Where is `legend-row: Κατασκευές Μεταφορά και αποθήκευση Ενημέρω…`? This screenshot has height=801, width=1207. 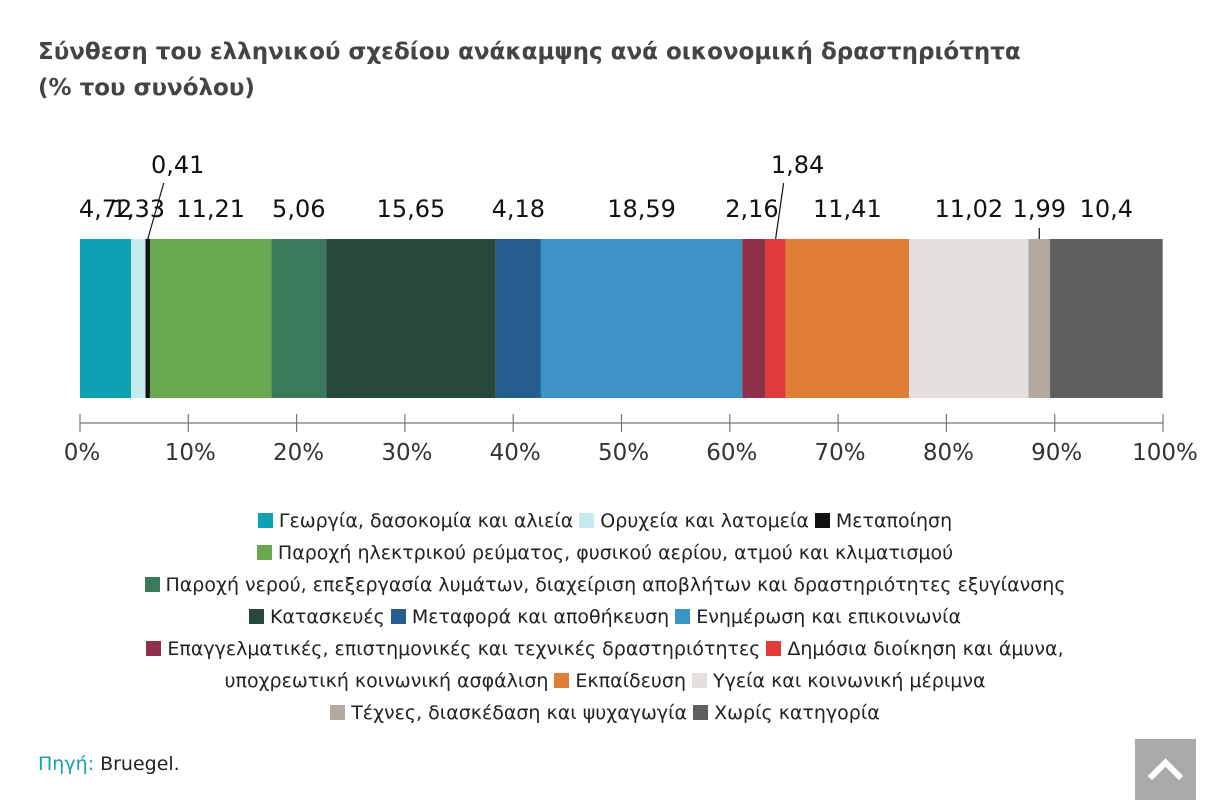
legend-row: Κατασκευές Μεταφορά και αποθήκευση Ενημέρω… is located at coordinates (605, 617).